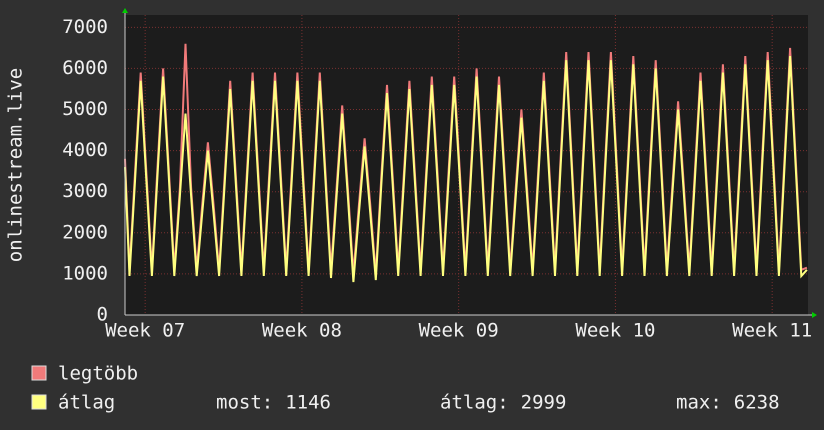  I want to click on stat-value: 1146, so click(308, 403).